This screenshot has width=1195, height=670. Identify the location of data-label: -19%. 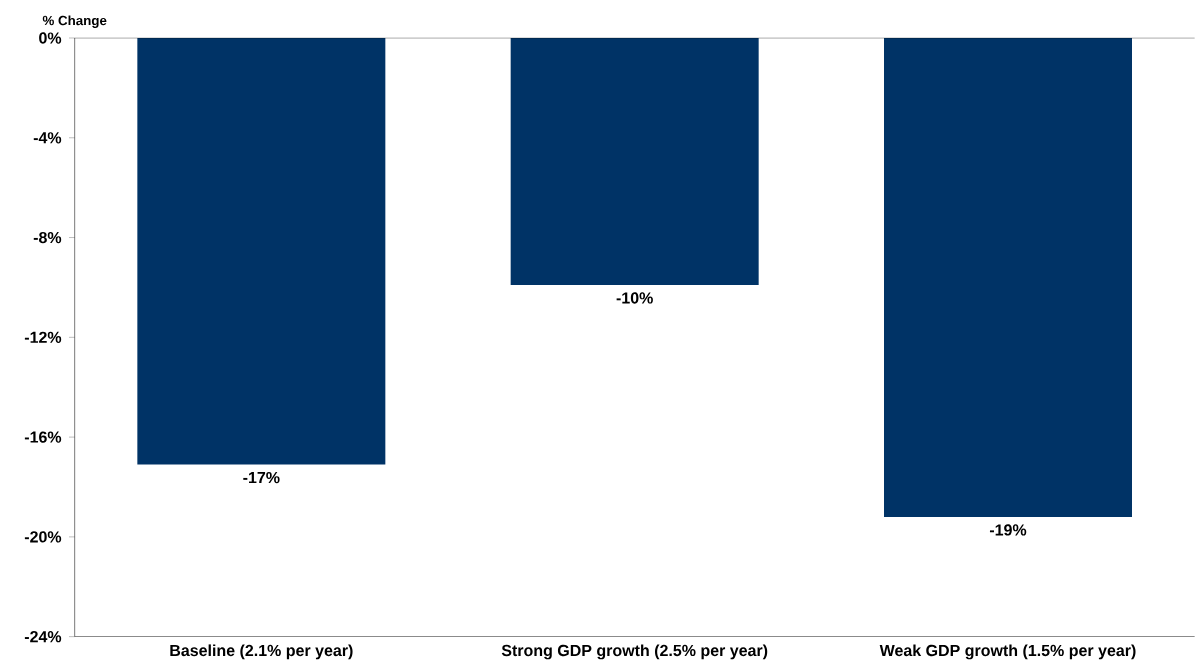
(1008, 530).